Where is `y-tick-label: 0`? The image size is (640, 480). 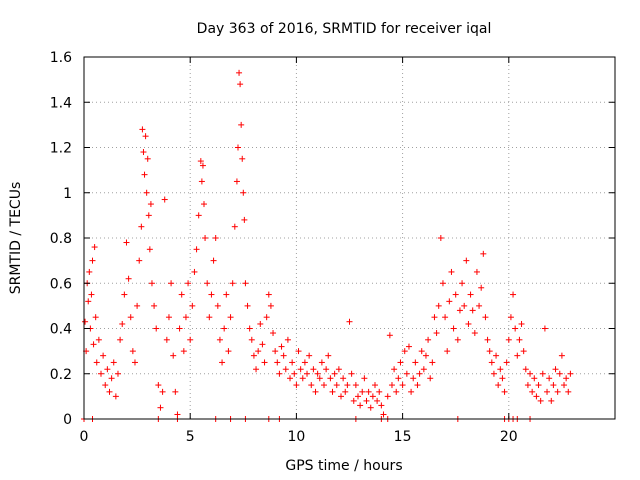
y-tick-label: 0 is located at coordinates (67, 420).